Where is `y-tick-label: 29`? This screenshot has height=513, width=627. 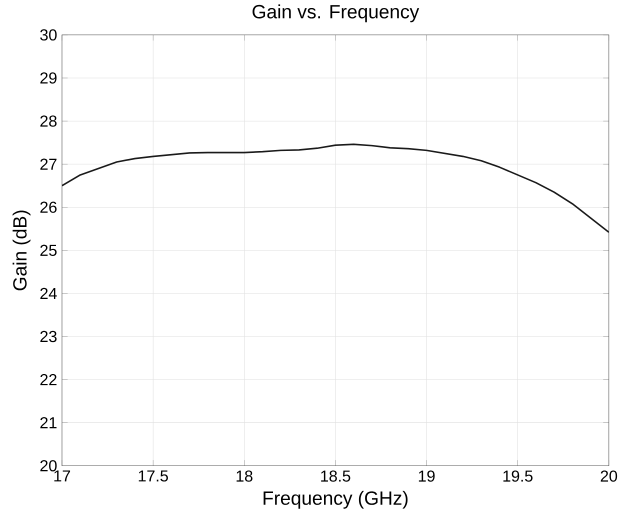
y-tick-label: 29 is located at coordinates (48, 78).